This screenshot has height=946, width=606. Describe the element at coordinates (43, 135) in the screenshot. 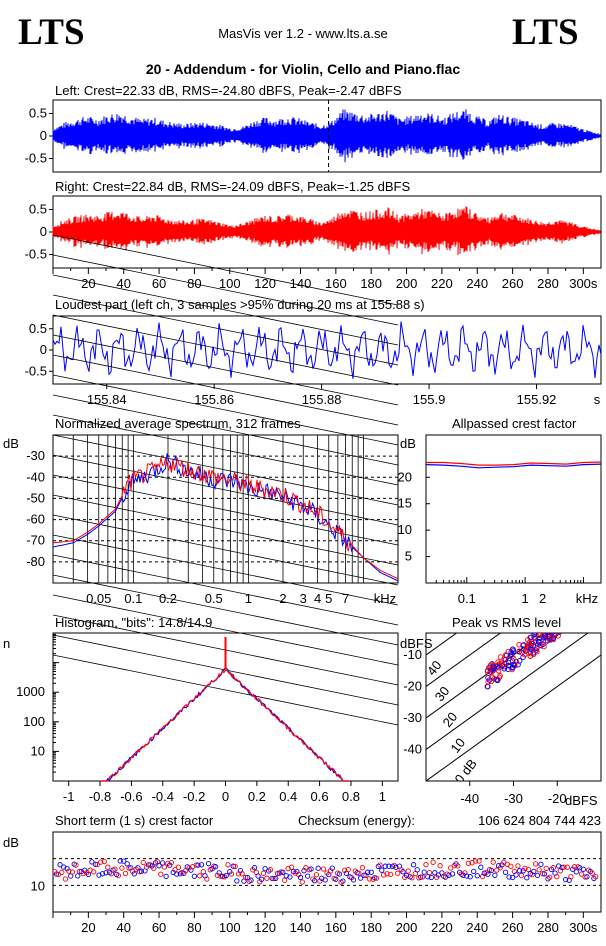

I see `left-waveform-ytick-label: 0` at that location.